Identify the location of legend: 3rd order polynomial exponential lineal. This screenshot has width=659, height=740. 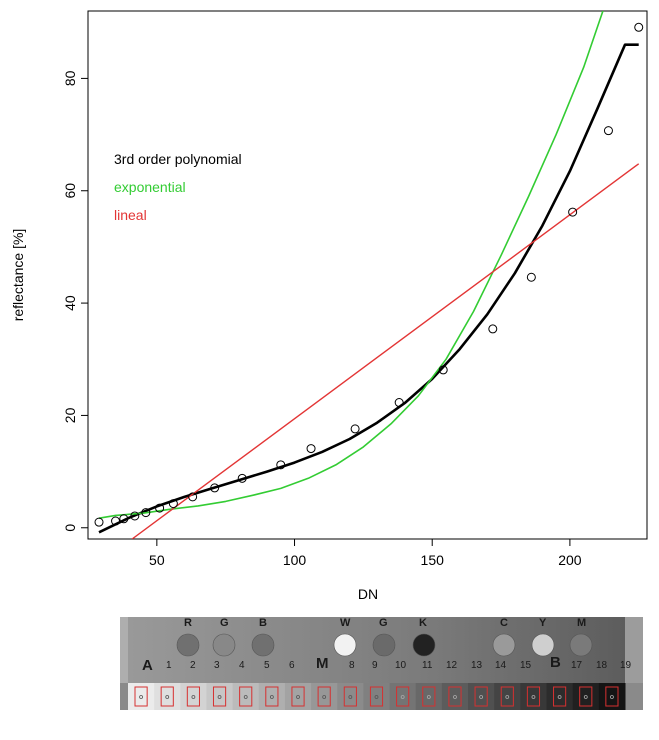
(178, 187).